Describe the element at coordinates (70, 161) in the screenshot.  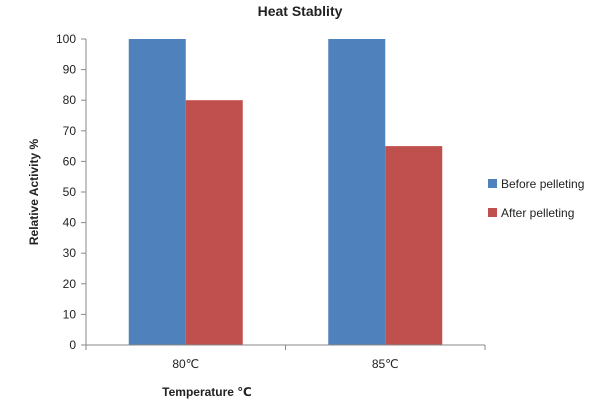
I see `y-tick-label: 60` at that location.